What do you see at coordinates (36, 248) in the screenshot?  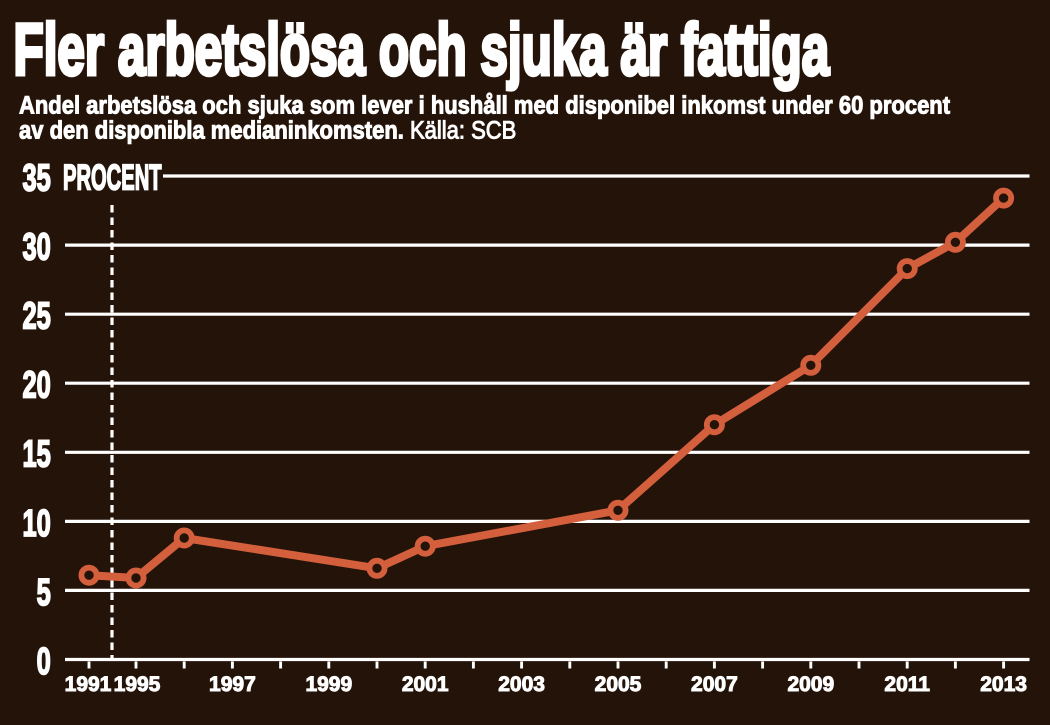 I see `svg-text: 30` at bounding box center [36, 248].